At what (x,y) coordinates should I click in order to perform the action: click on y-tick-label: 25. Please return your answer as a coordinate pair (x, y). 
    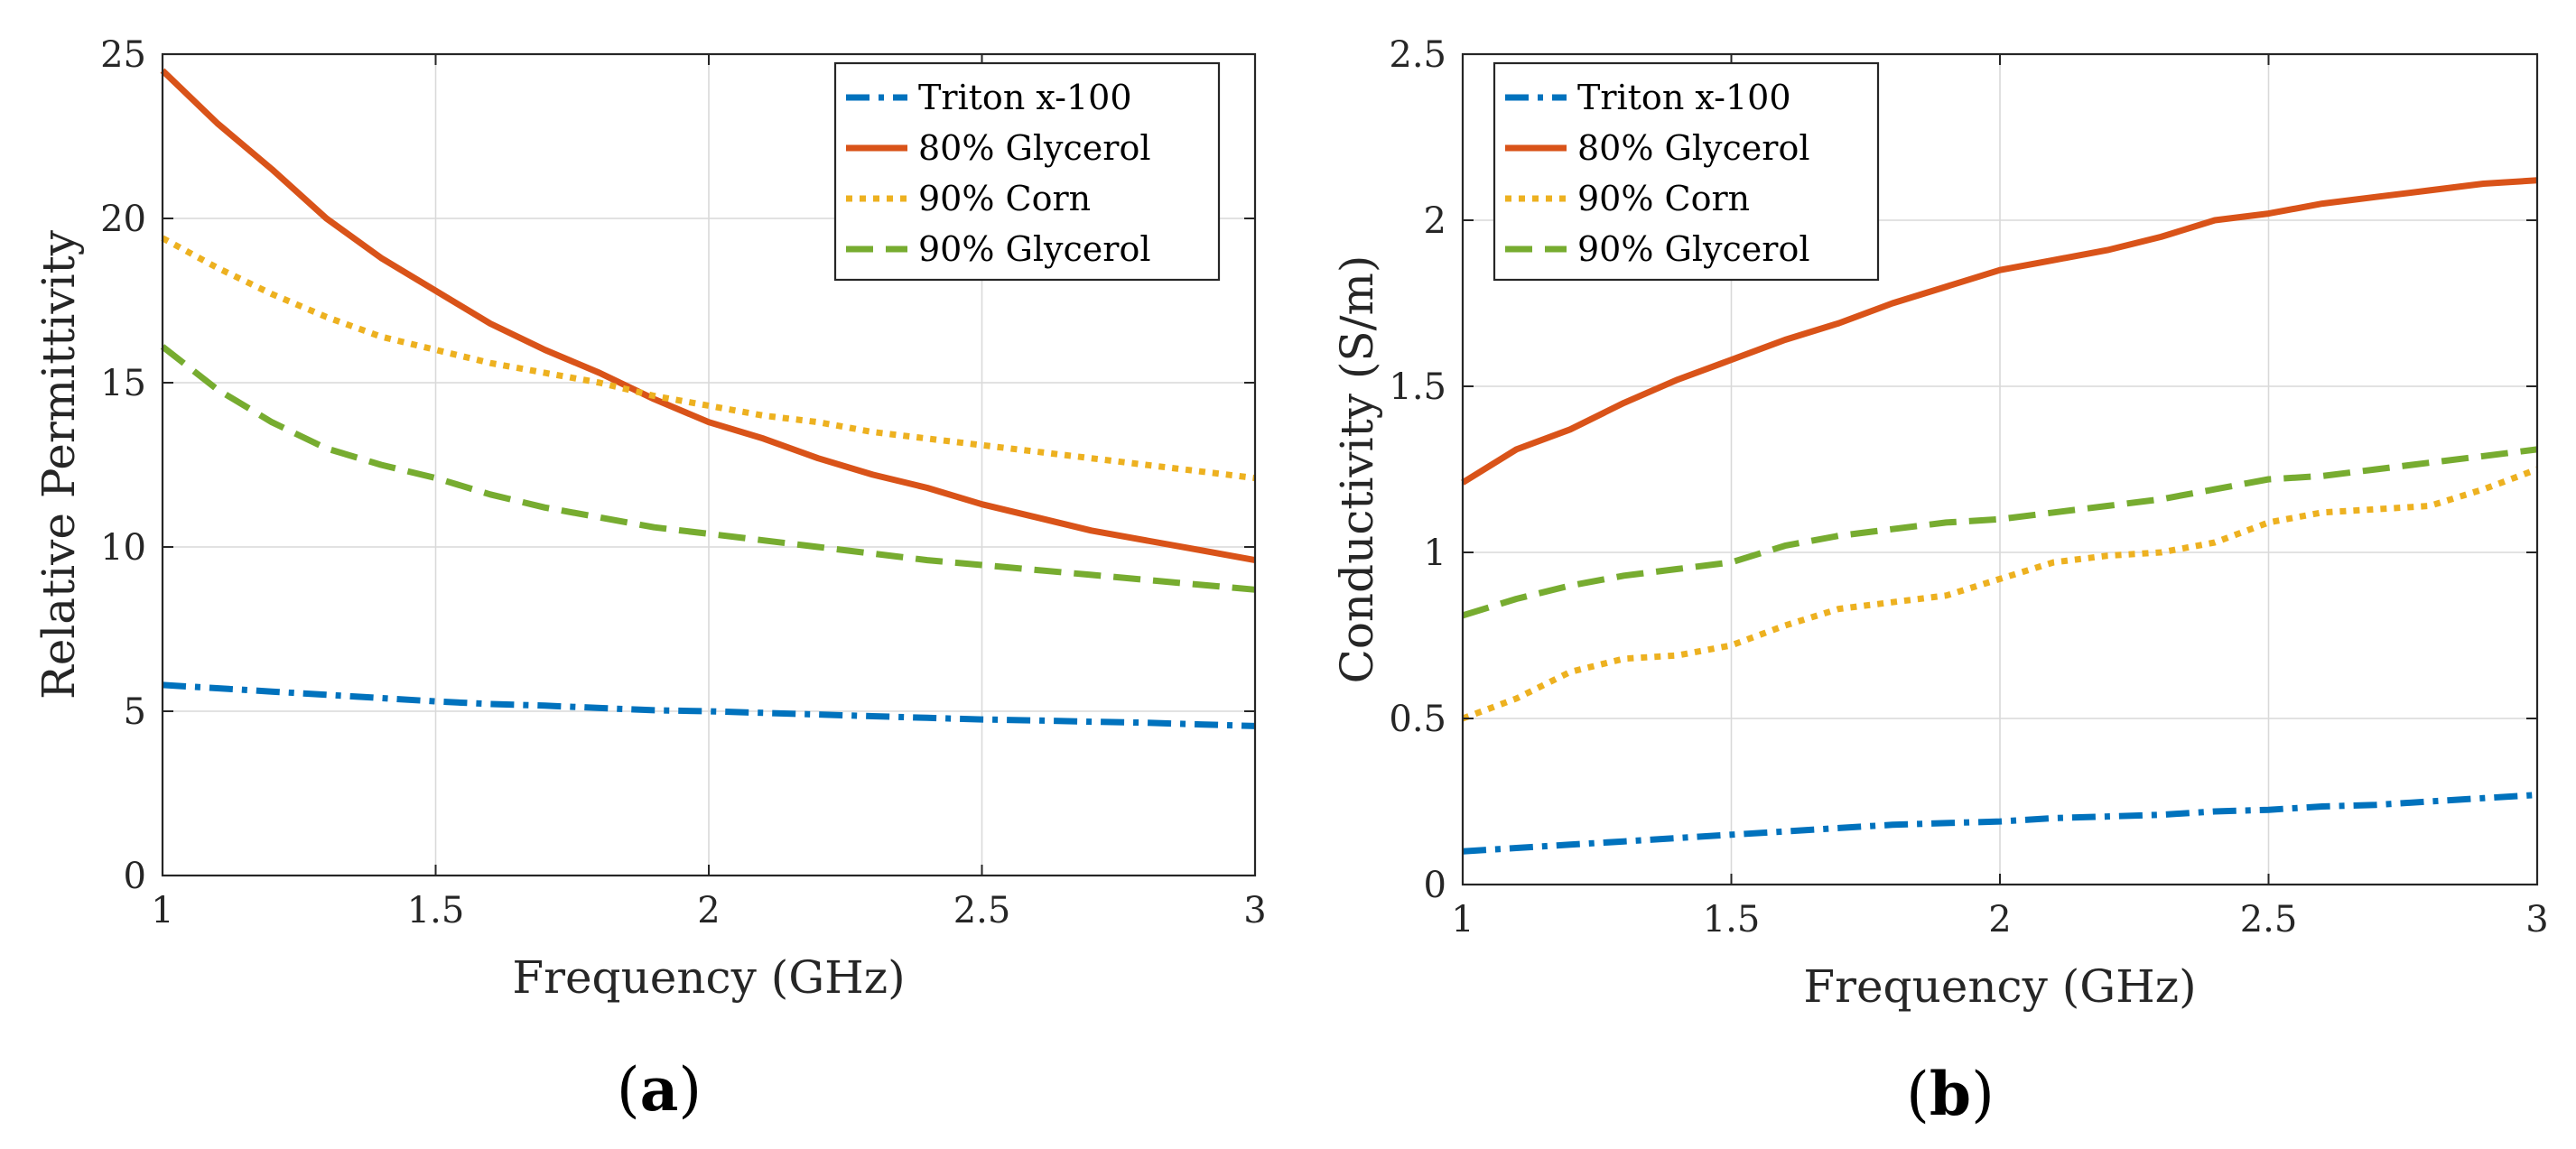
    Looking at the image, I should click on (123, 55).